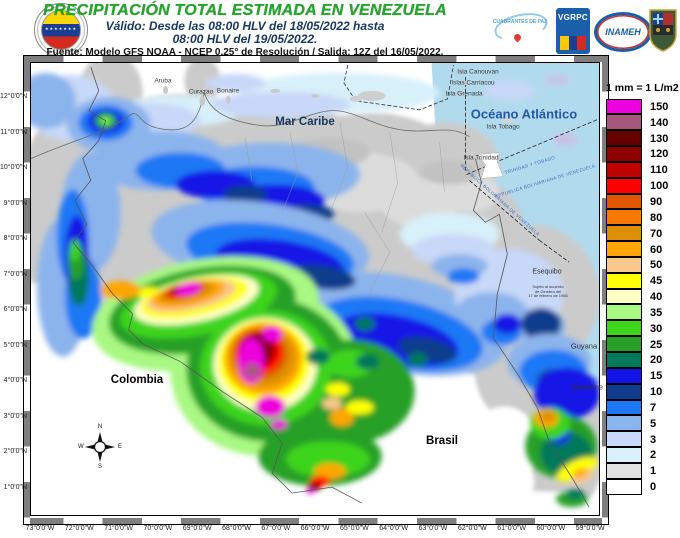  What do you see at coordinates (119, 447) in the screenshot?
I see `compass-east-label: E` at bounding box center [119, 447].